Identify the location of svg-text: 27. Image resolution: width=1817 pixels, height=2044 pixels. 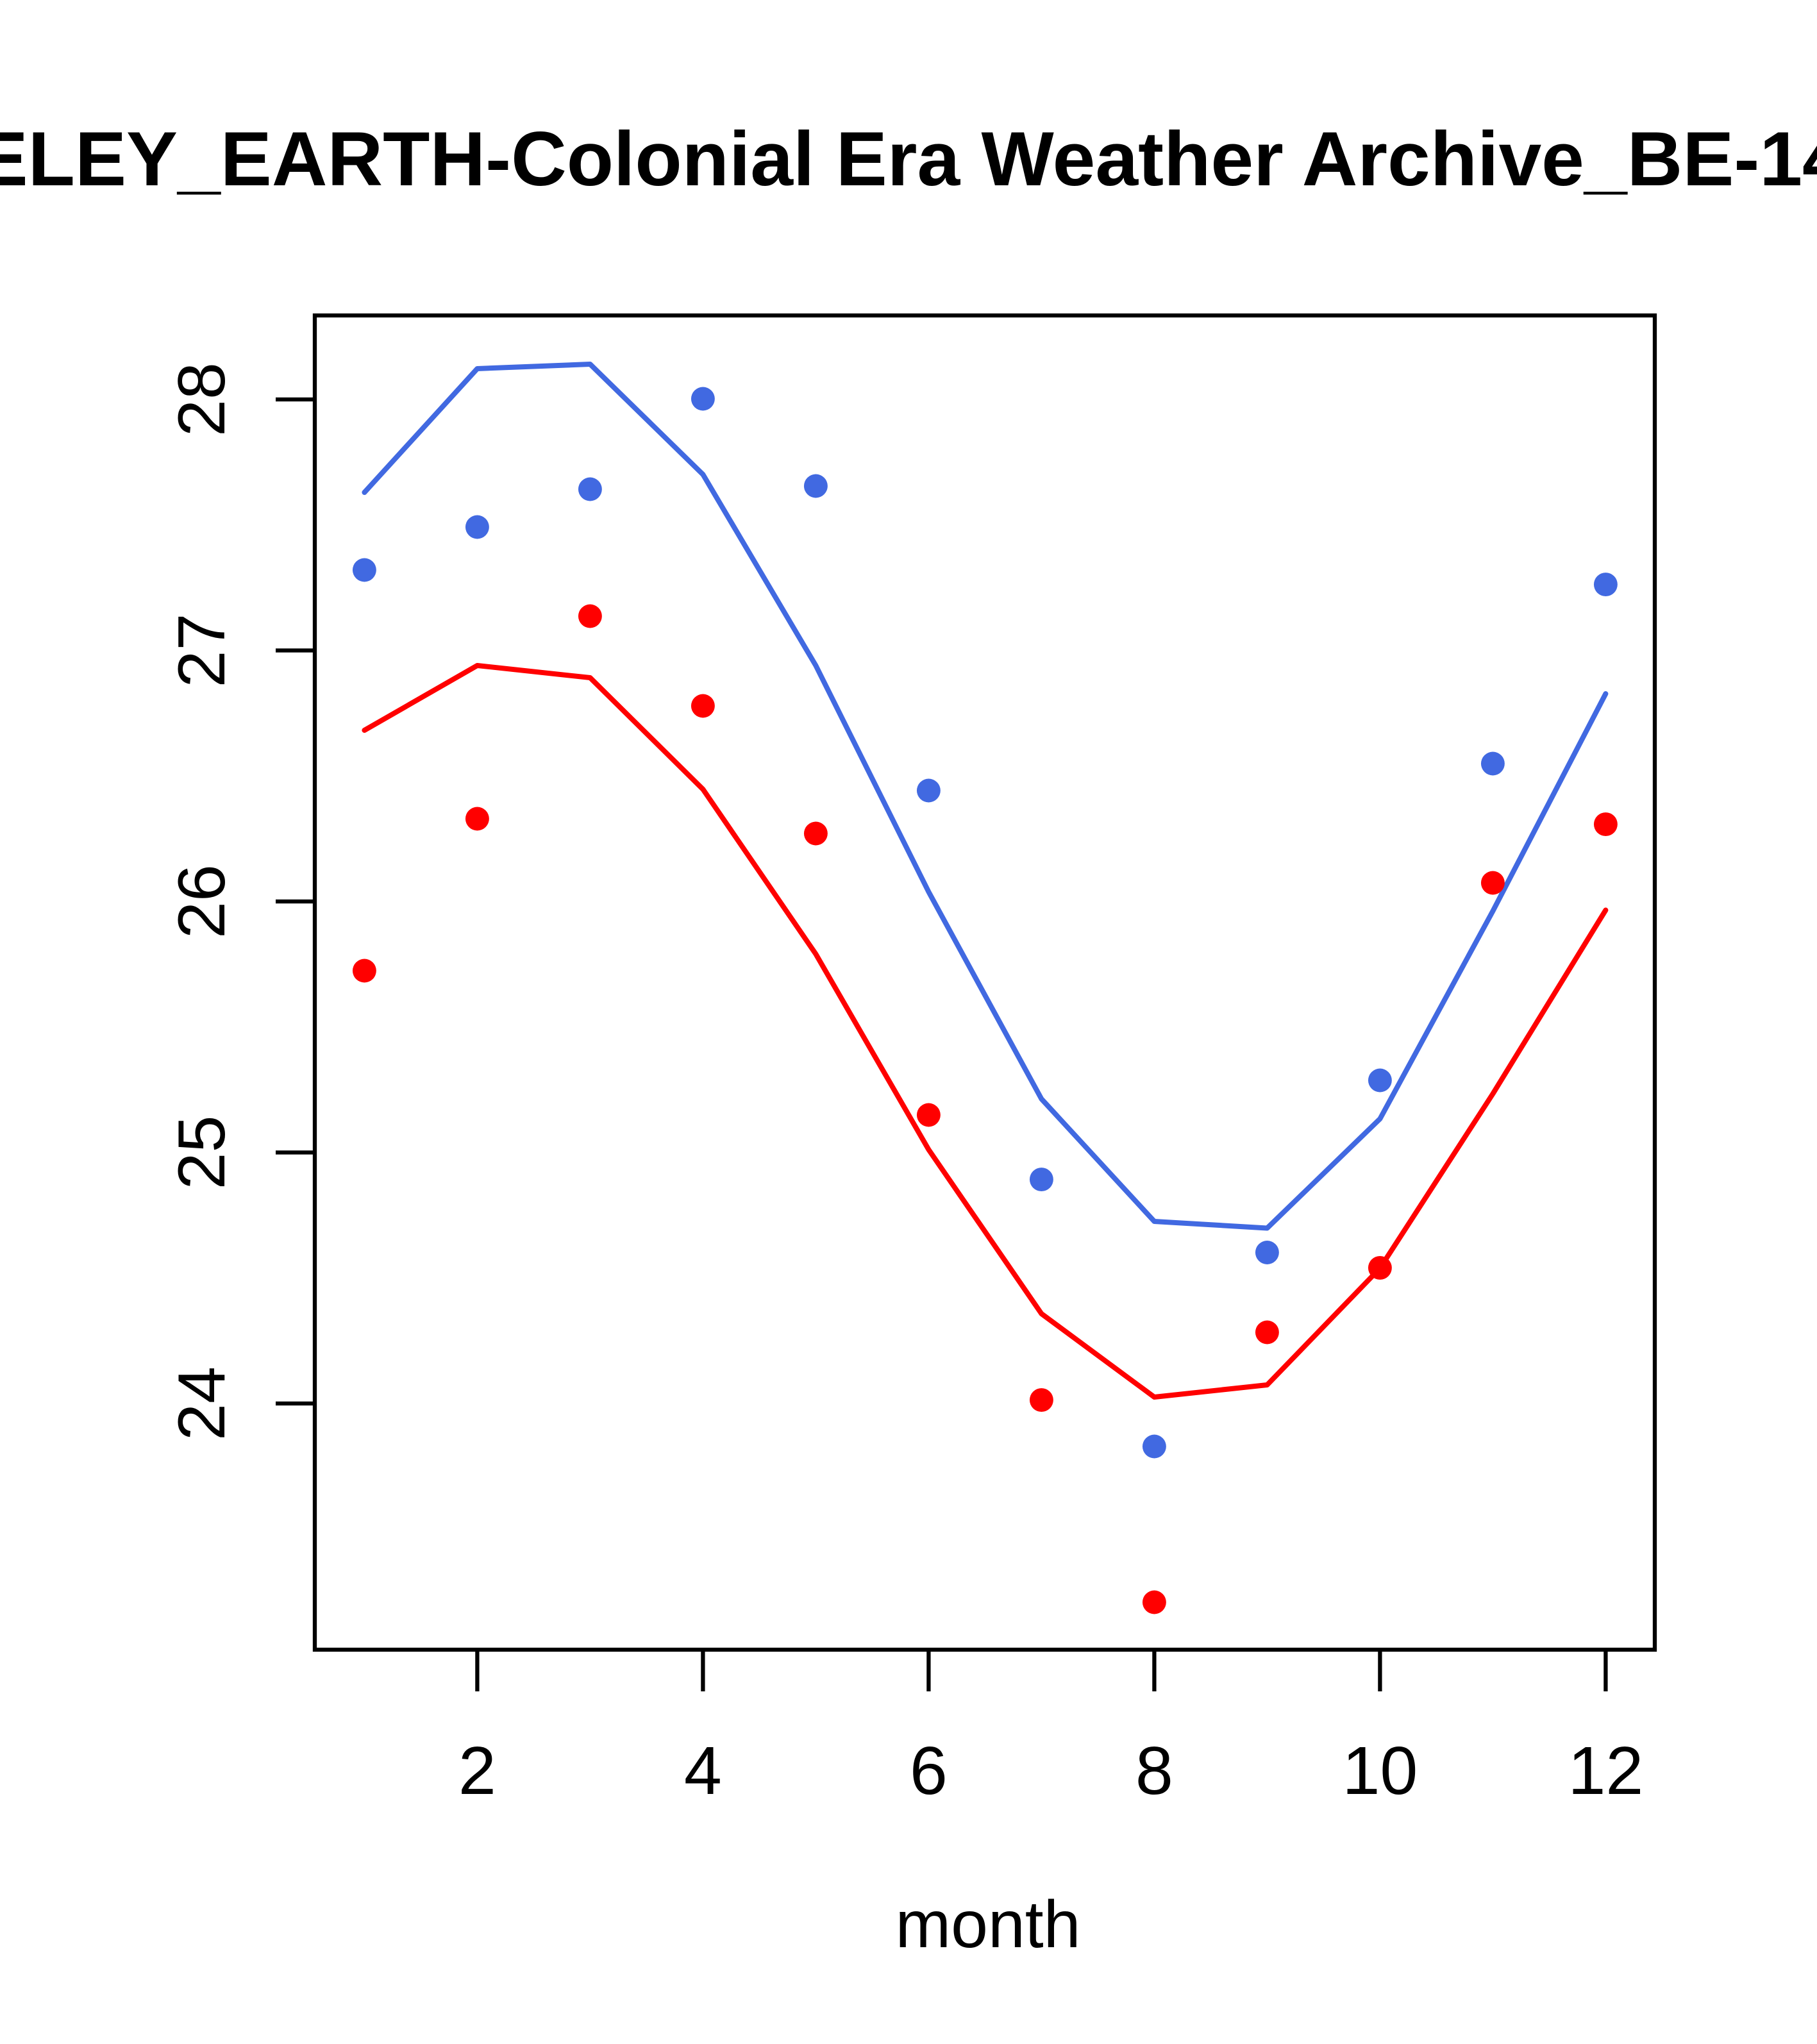
(202, 651).